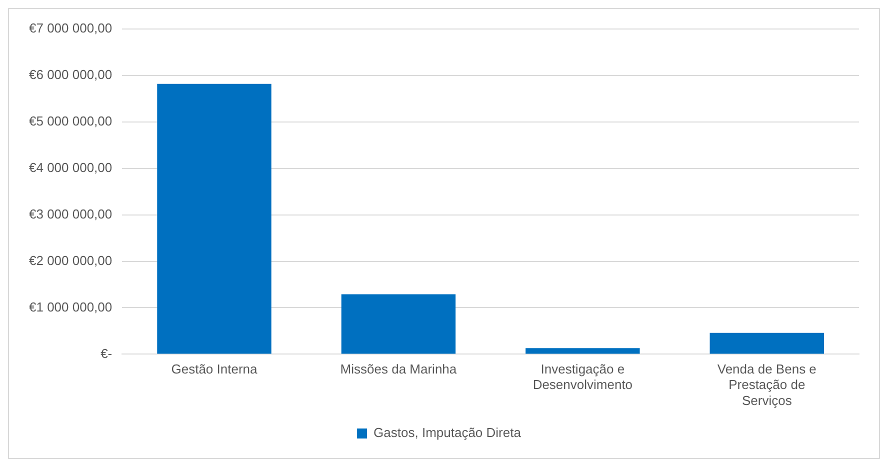 The height and width of the screenshot is (469, 890). I want to click on y-tick-label: €7 000 000,00, so click(70, 28).